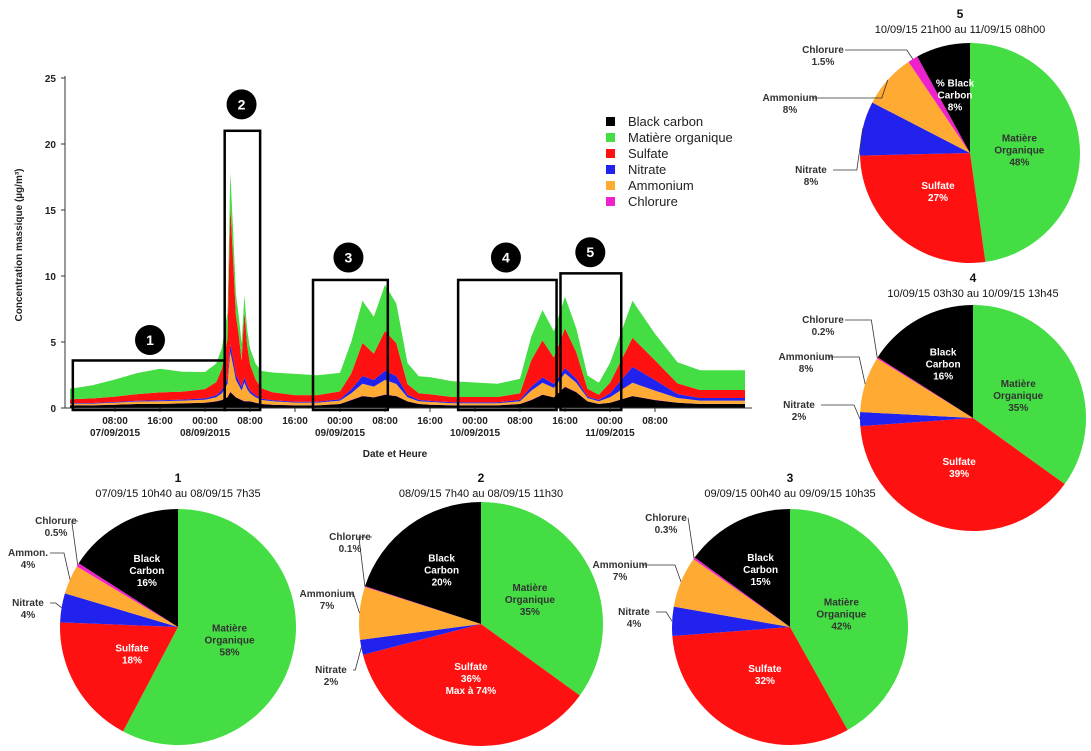 This screenshot has width=1091, height=751. Describe the element at coordinates (481, 478) in the screenshot. I see `pie-number: 2` at that location.